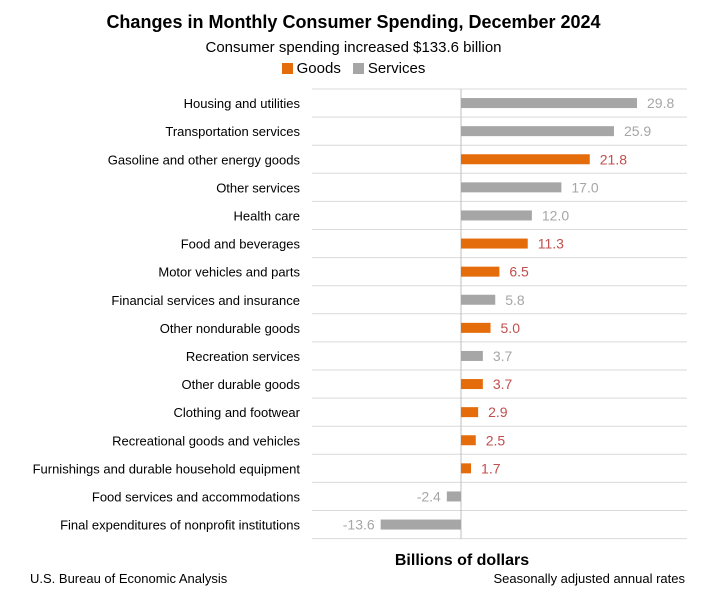 The height and width of the screenshot is (594, 707). I want to click on data-label: 11.3, so click(551, 244).